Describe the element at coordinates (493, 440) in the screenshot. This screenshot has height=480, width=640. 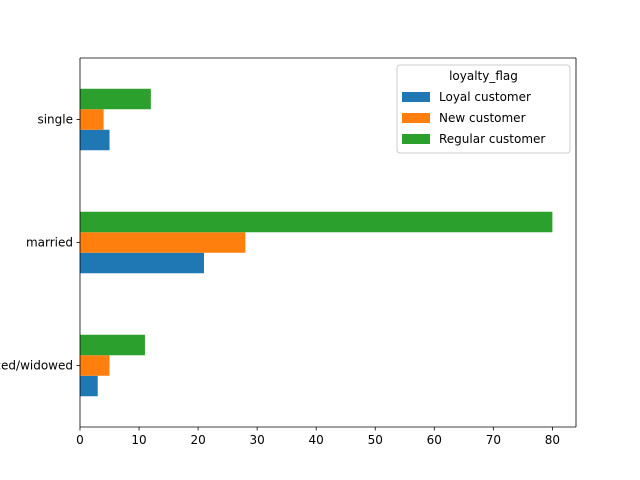
I see `x-tick-label: 70` at that location.